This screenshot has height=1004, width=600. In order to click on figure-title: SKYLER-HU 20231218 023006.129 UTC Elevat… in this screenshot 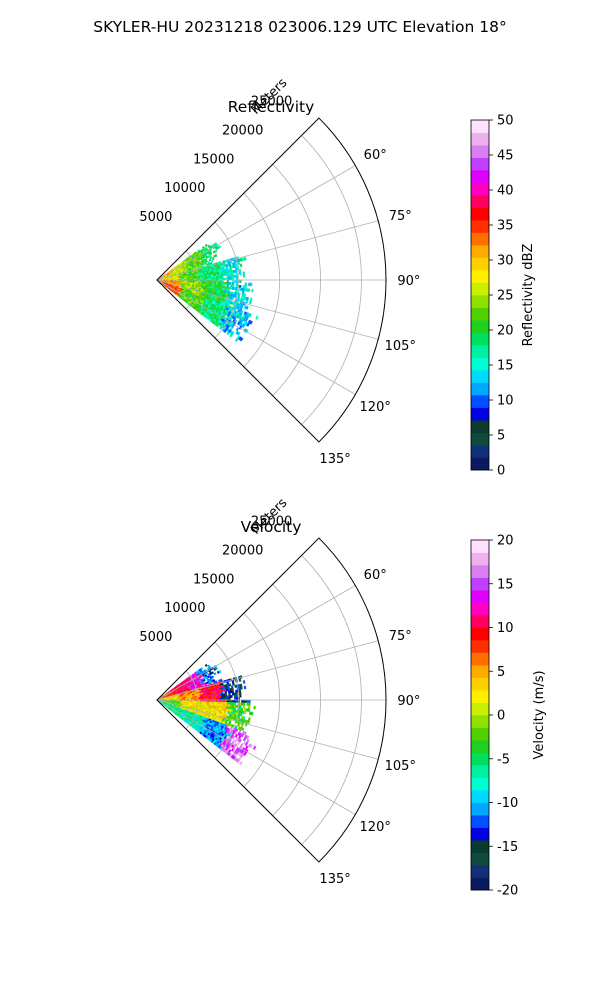, I will do `click(300, 27)`.